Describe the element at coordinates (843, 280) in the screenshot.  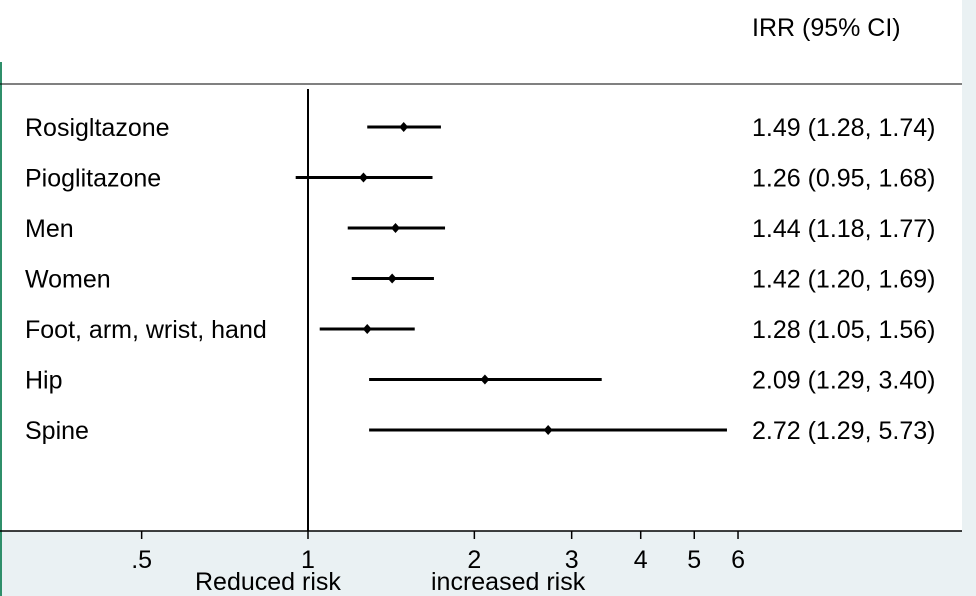
I see `ci-value-text: 1.42 (1.20, 1.69)` at that location.